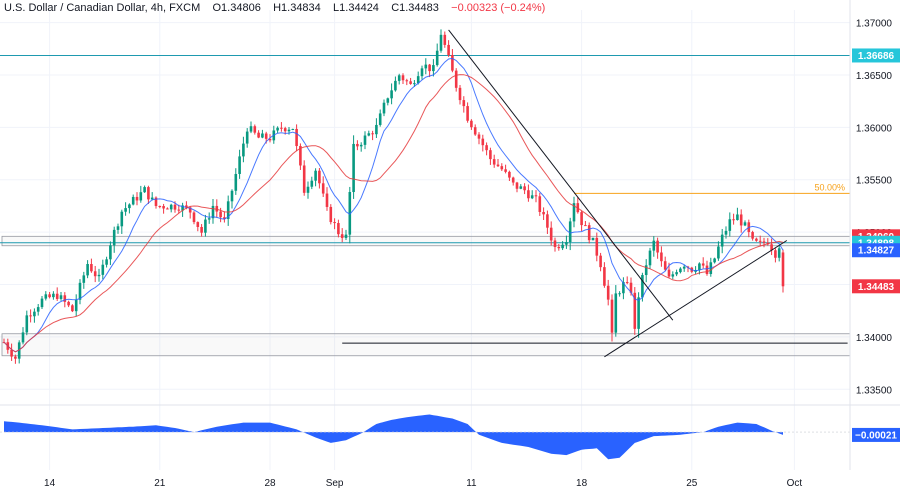  I want to click on price-badge-label: 1.34827, so click(876, 251).